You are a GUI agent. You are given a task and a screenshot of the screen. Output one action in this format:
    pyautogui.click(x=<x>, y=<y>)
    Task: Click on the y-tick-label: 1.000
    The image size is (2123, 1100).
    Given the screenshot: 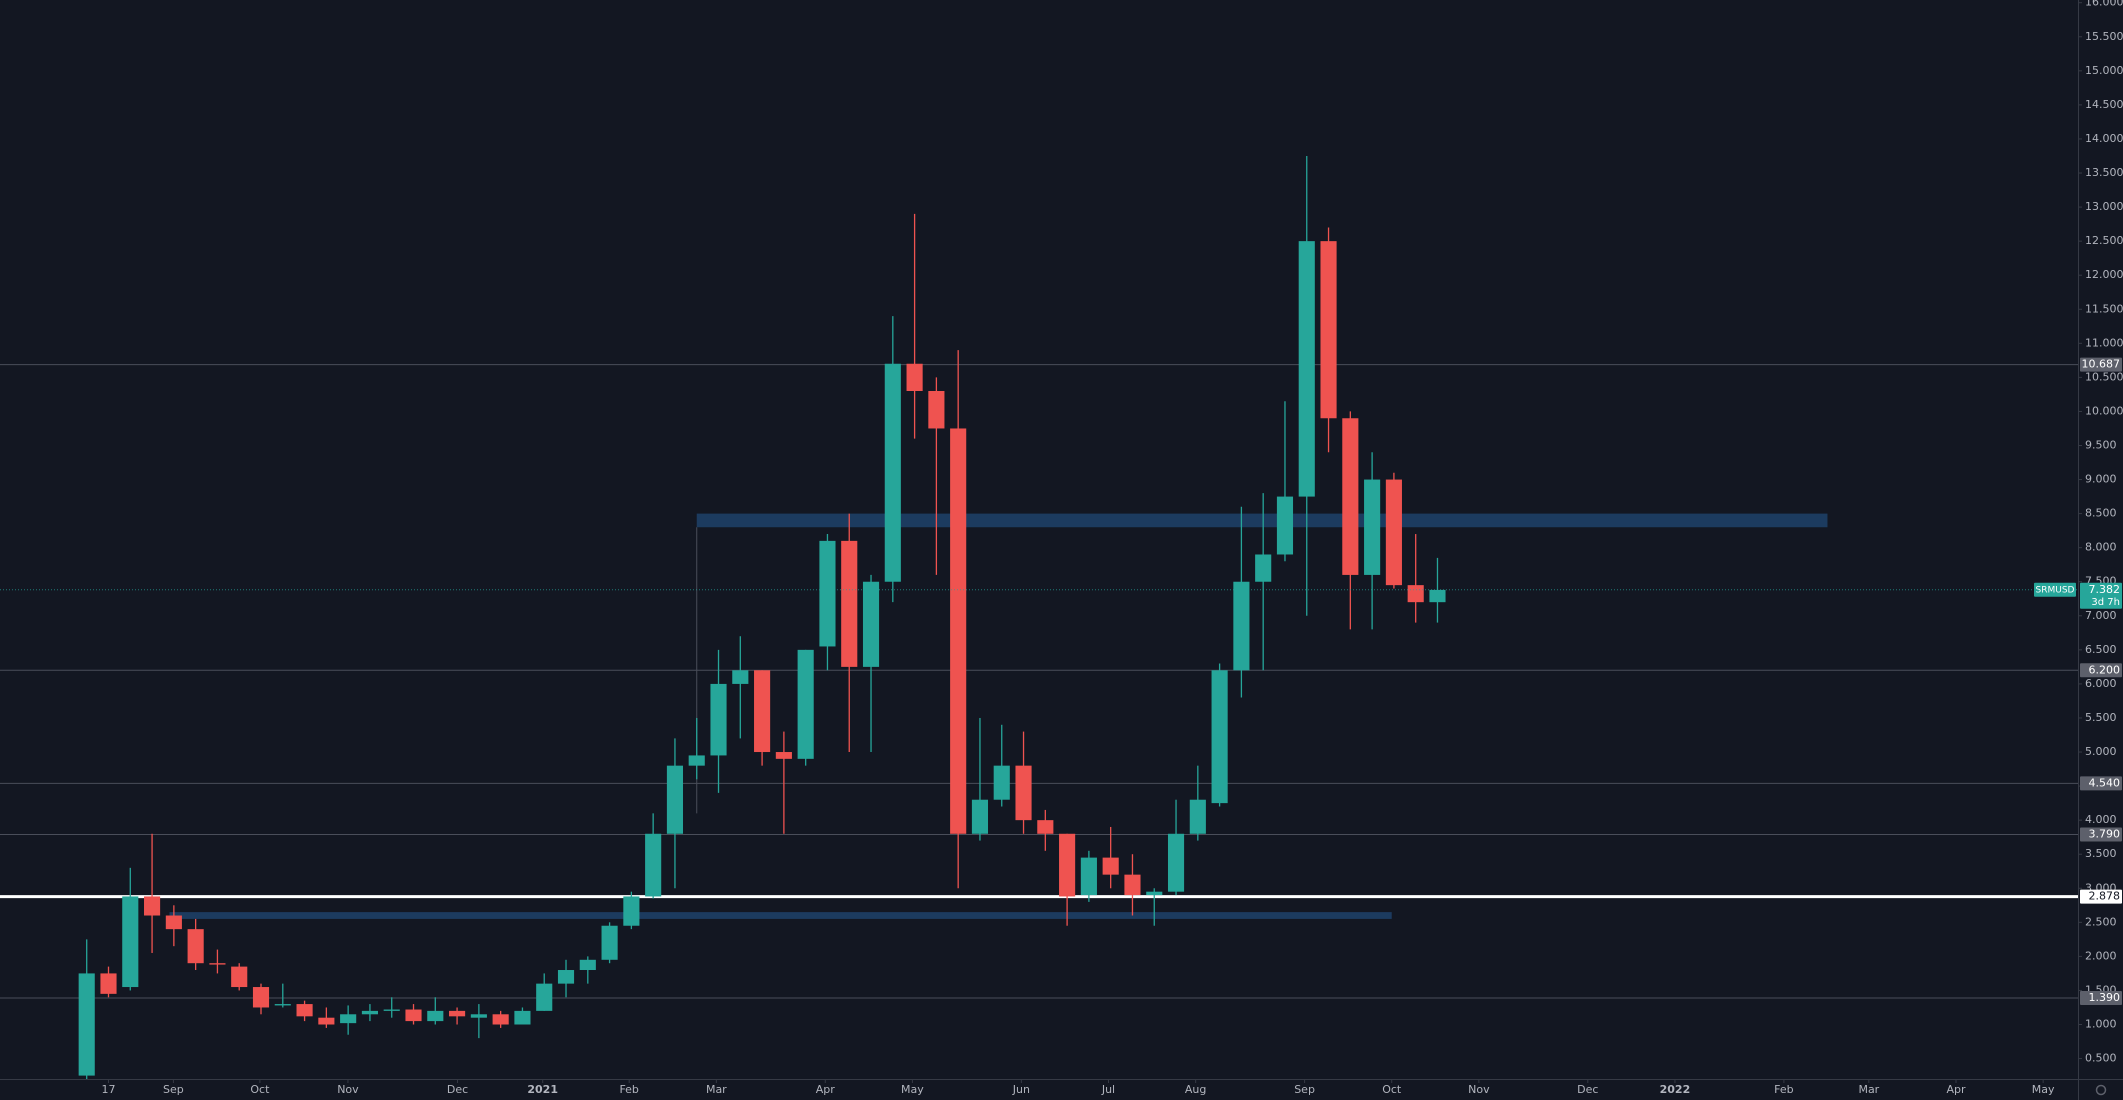 What is the action you would take?
    pyautogui.click(x=2101, y=1024)
    